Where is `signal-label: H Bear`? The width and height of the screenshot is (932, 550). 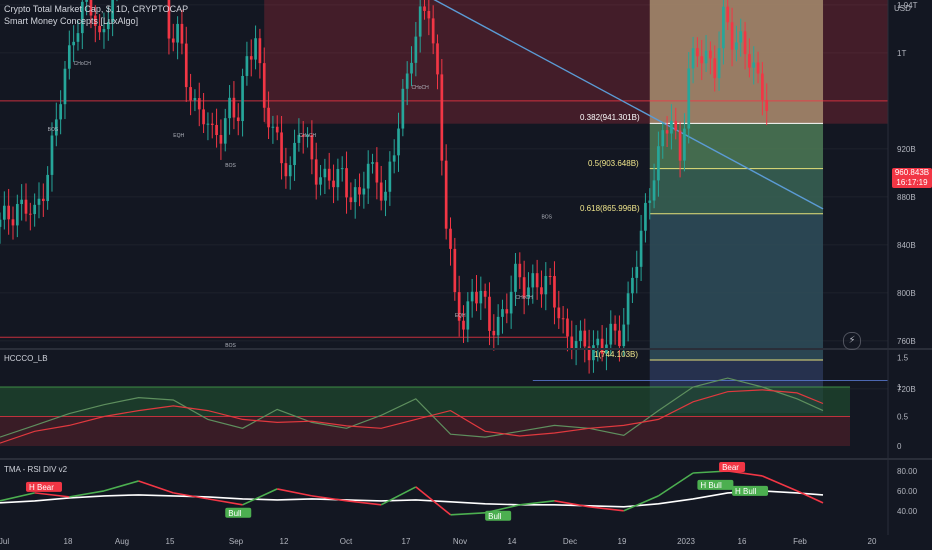
signal-label: H Bear is located at coordinates (41, 487).